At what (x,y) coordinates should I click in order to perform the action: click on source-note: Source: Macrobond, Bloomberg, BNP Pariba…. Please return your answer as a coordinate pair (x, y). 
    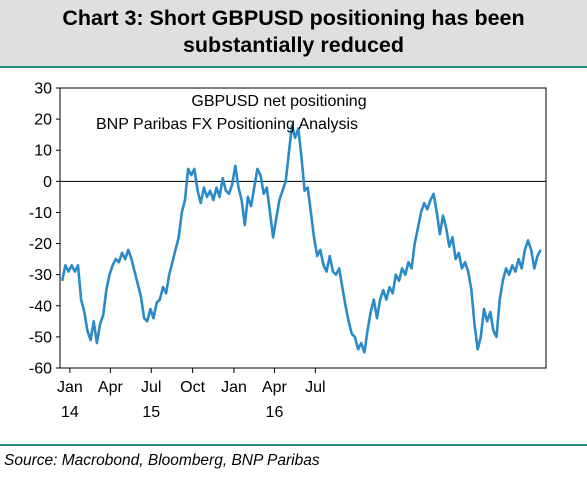
    Looking at the image, I should click on (162, 460).